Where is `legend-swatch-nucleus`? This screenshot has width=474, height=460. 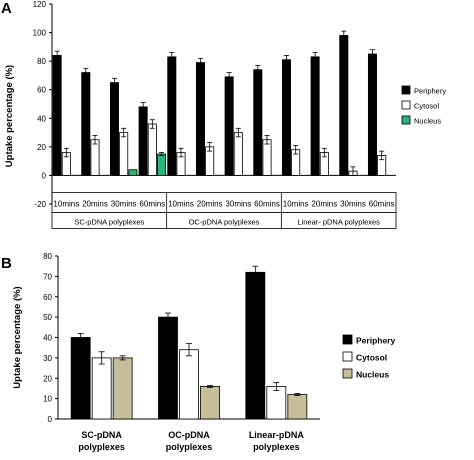 legend-swatch-nucleus is located at coordinates (406, 120).